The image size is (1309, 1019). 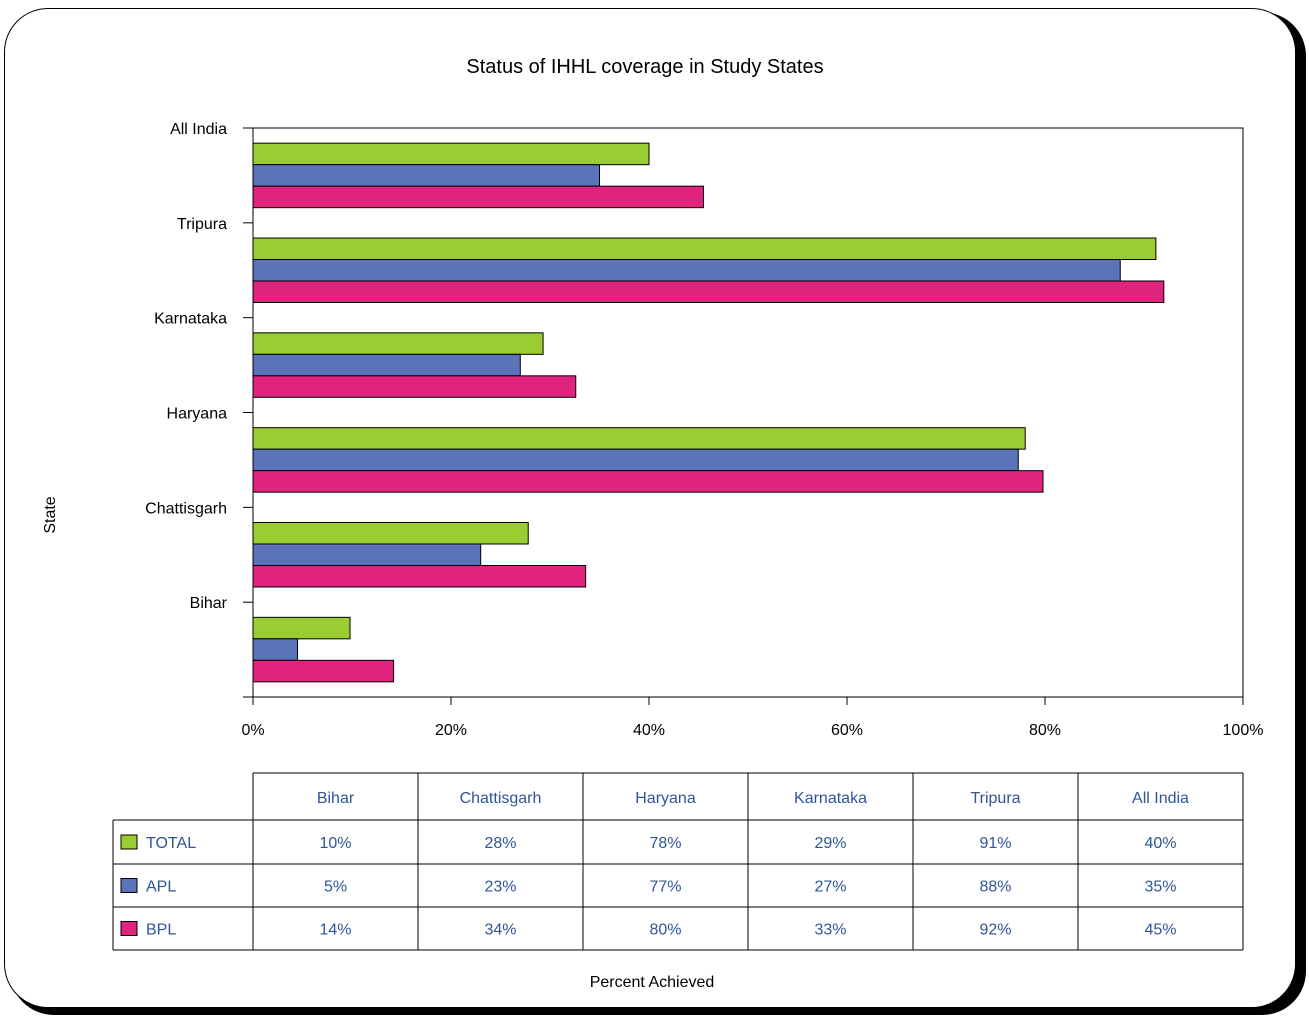 What do you see at coordinates (830, 887) in the screenshot?
I see `table-value-cell: 27%` at bounding box center [830, 887].